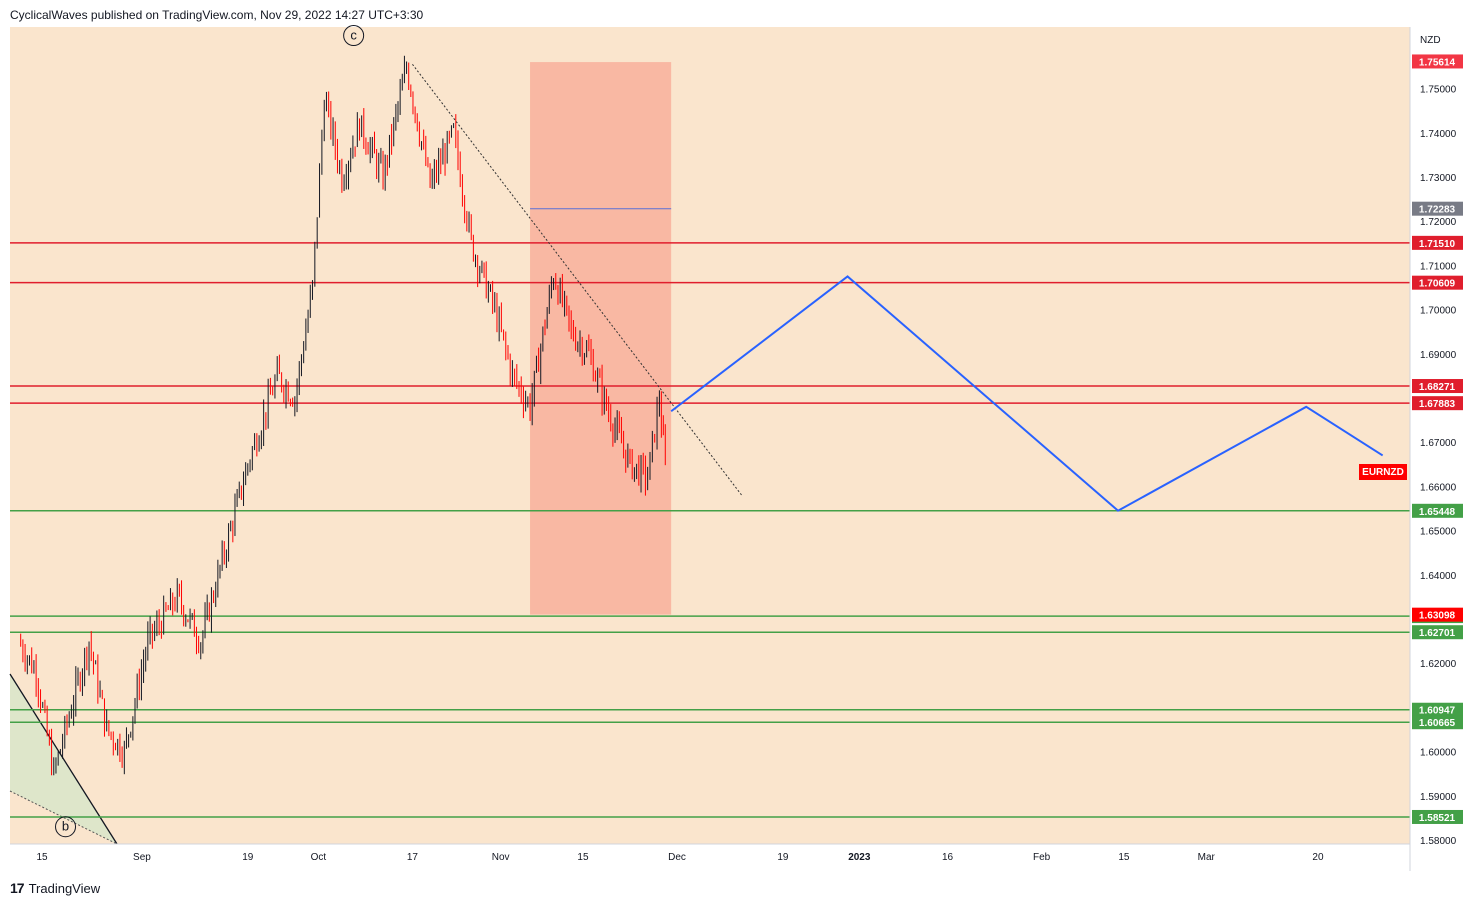 The height and width of the screenshot is (907, 1478). I want to click on price-badge-label: 1.68271, so click(1437, 387).